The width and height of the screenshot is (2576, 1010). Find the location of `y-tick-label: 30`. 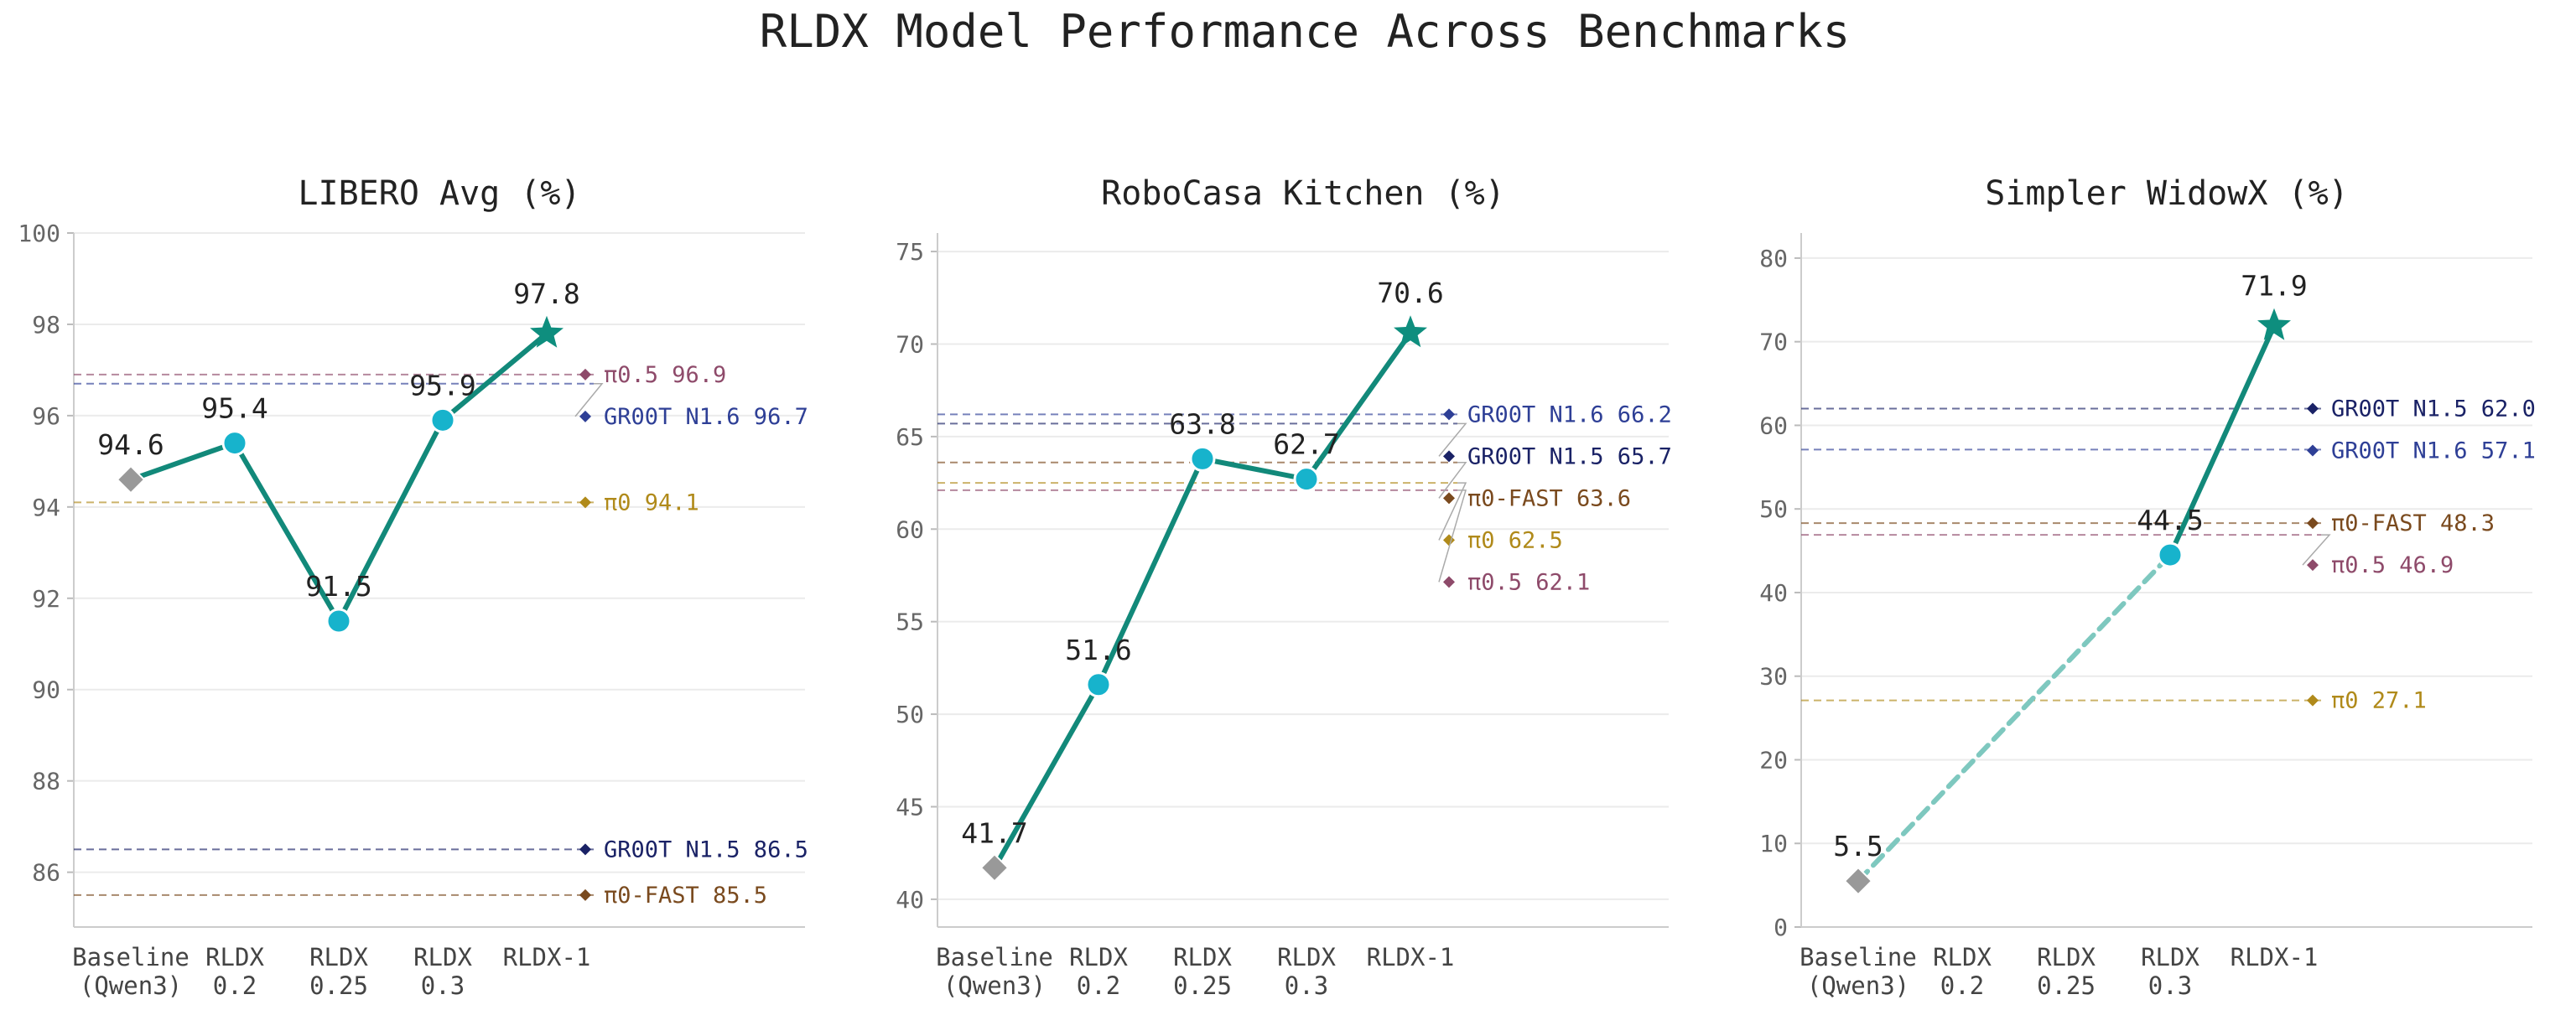

y-tick-label: 30 is located at coordinates (1773, 677).